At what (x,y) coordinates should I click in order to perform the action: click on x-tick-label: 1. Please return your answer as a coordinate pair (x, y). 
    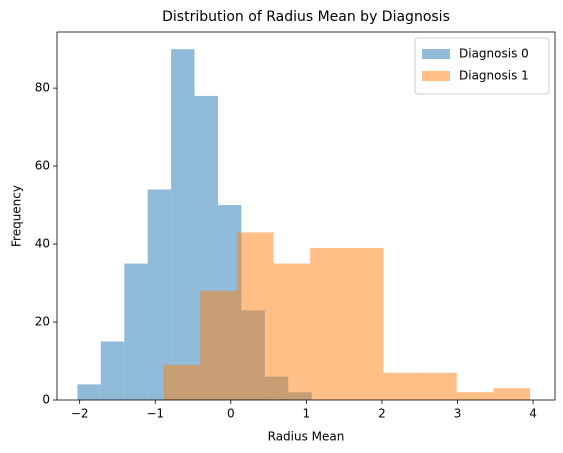
    Looking at the image, I should click on (307, 414).